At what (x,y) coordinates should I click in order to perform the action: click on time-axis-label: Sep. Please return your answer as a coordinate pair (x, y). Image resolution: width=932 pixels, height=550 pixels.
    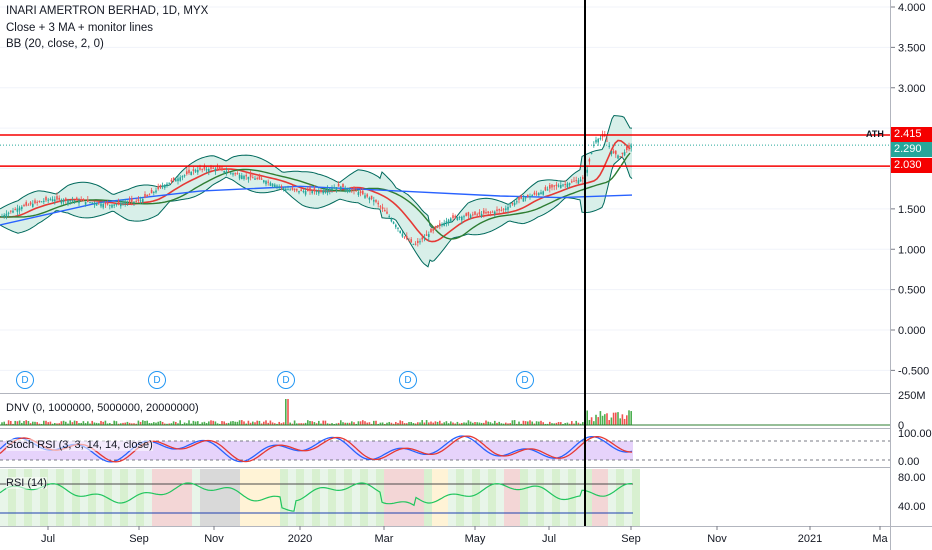
    Looking at the image, I should click on (631, 539).